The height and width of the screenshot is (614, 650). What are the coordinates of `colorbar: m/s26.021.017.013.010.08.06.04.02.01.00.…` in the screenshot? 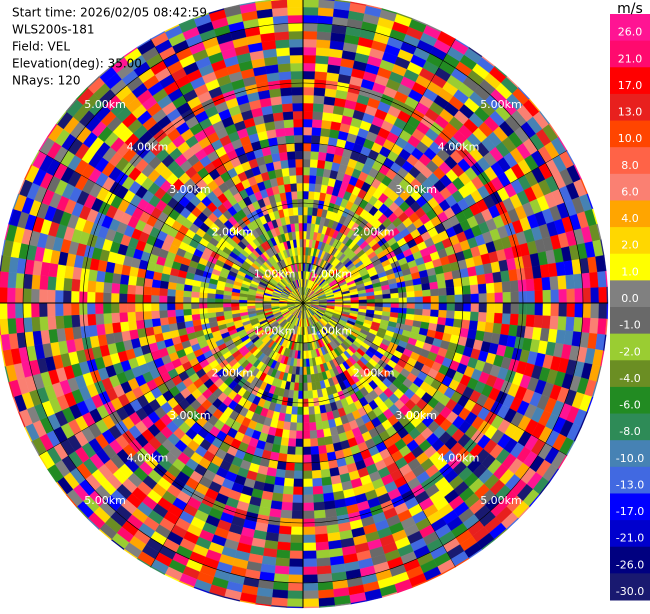 It's located at (630, 301).